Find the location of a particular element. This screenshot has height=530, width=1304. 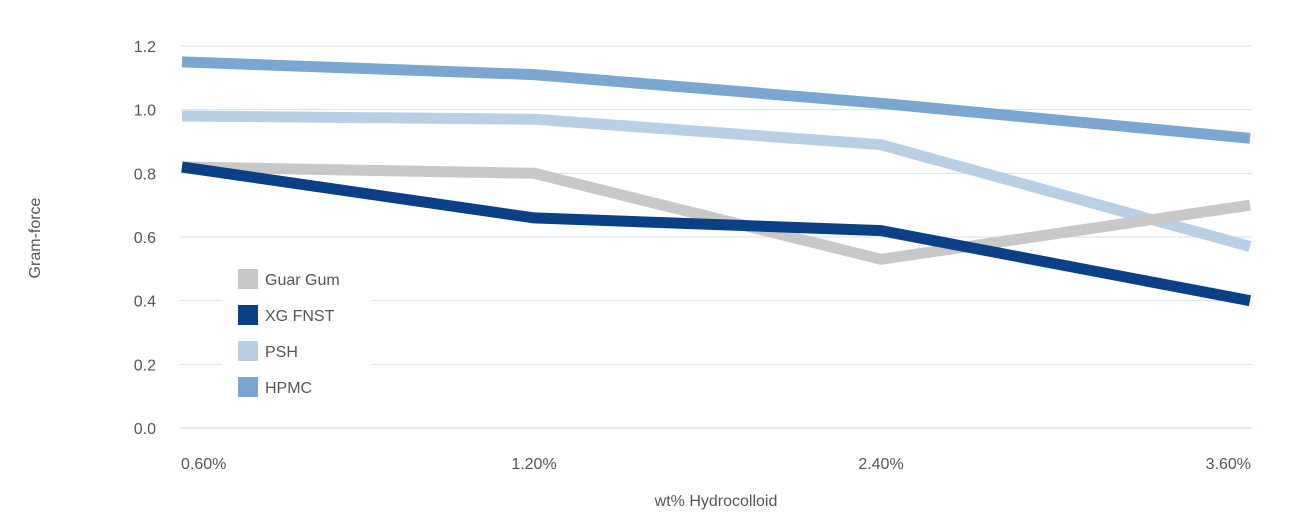

y-tick-label: 0.8 is located at coordinates (145, 174).